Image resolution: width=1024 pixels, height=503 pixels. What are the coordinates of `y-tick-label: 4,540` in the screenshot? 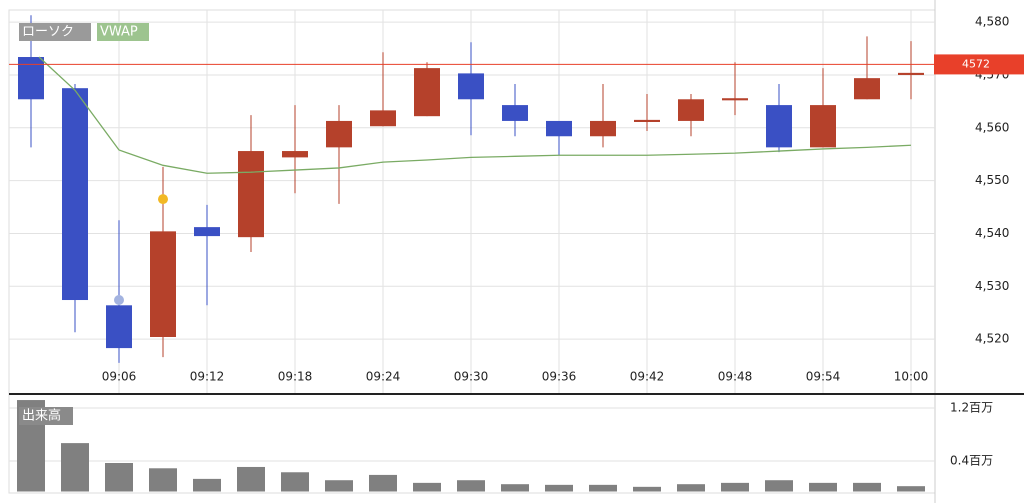 It's located at (992, 233).